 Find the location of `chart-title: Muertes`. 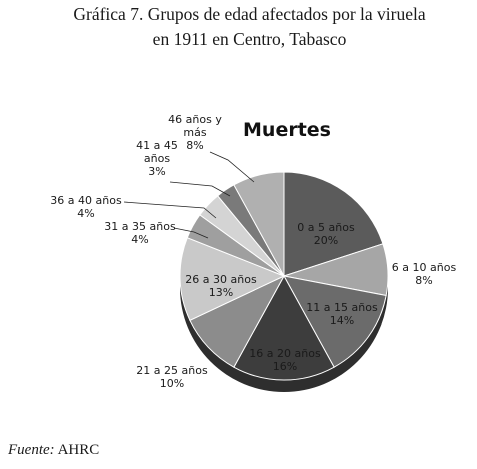

chart-title: Muertes is located at coordinates (287, 130).